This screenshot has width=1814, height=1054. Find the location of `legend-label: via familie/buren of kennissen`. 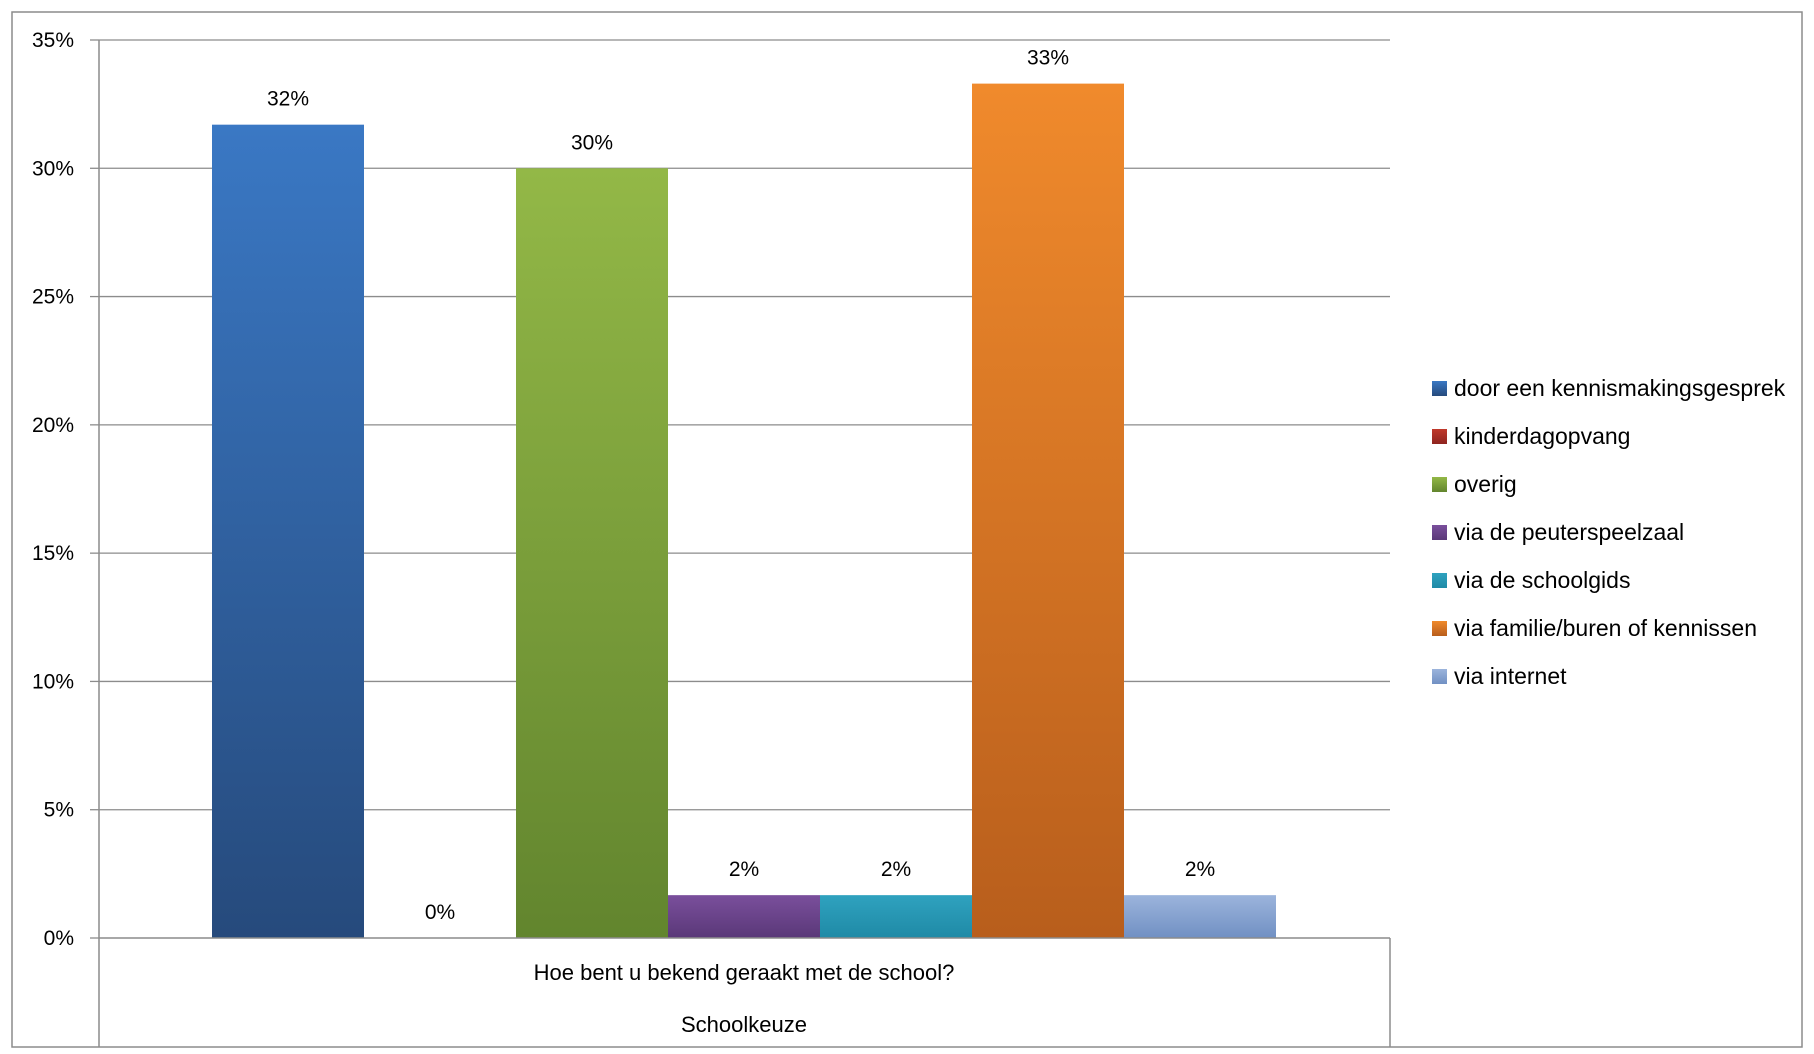

legend-label: via familie/buren of kennissen is located at coordinates (1605, 628).